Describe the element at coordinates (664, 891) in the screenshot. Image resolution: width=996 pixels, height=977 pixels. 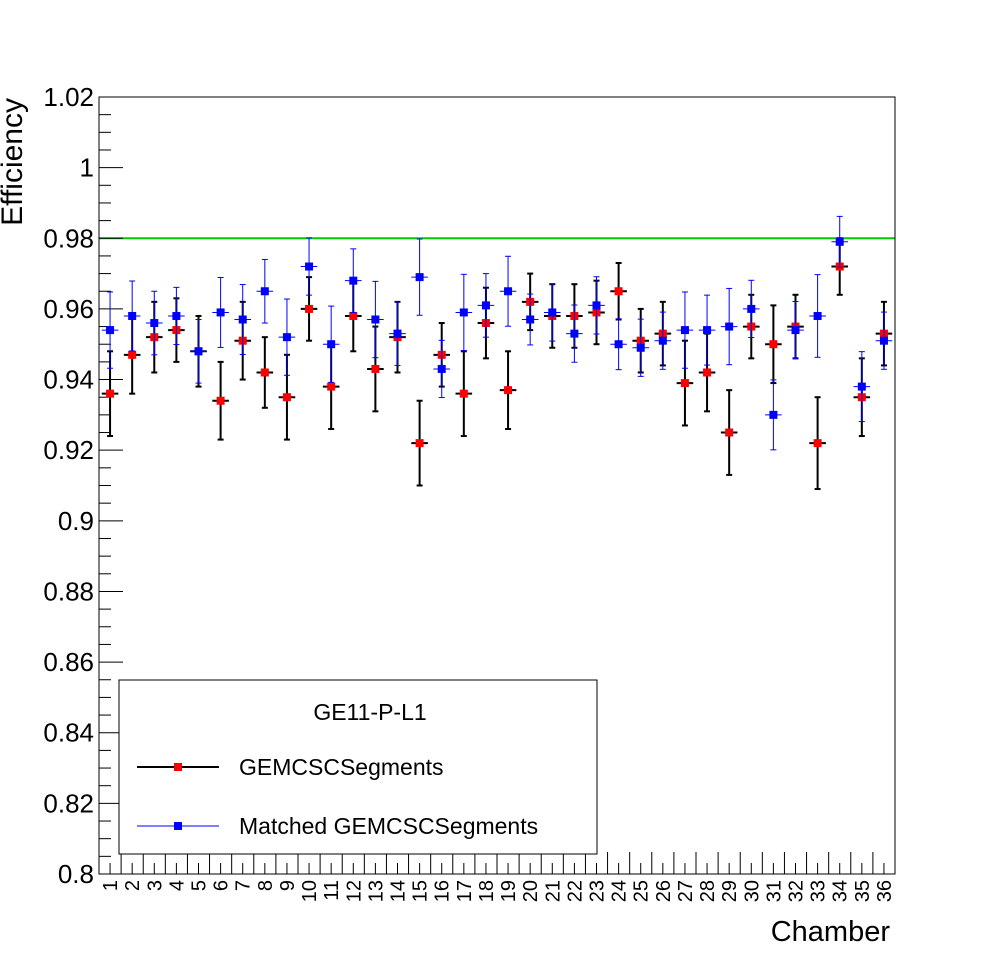
I see `x-tick-label: 26` at that location.